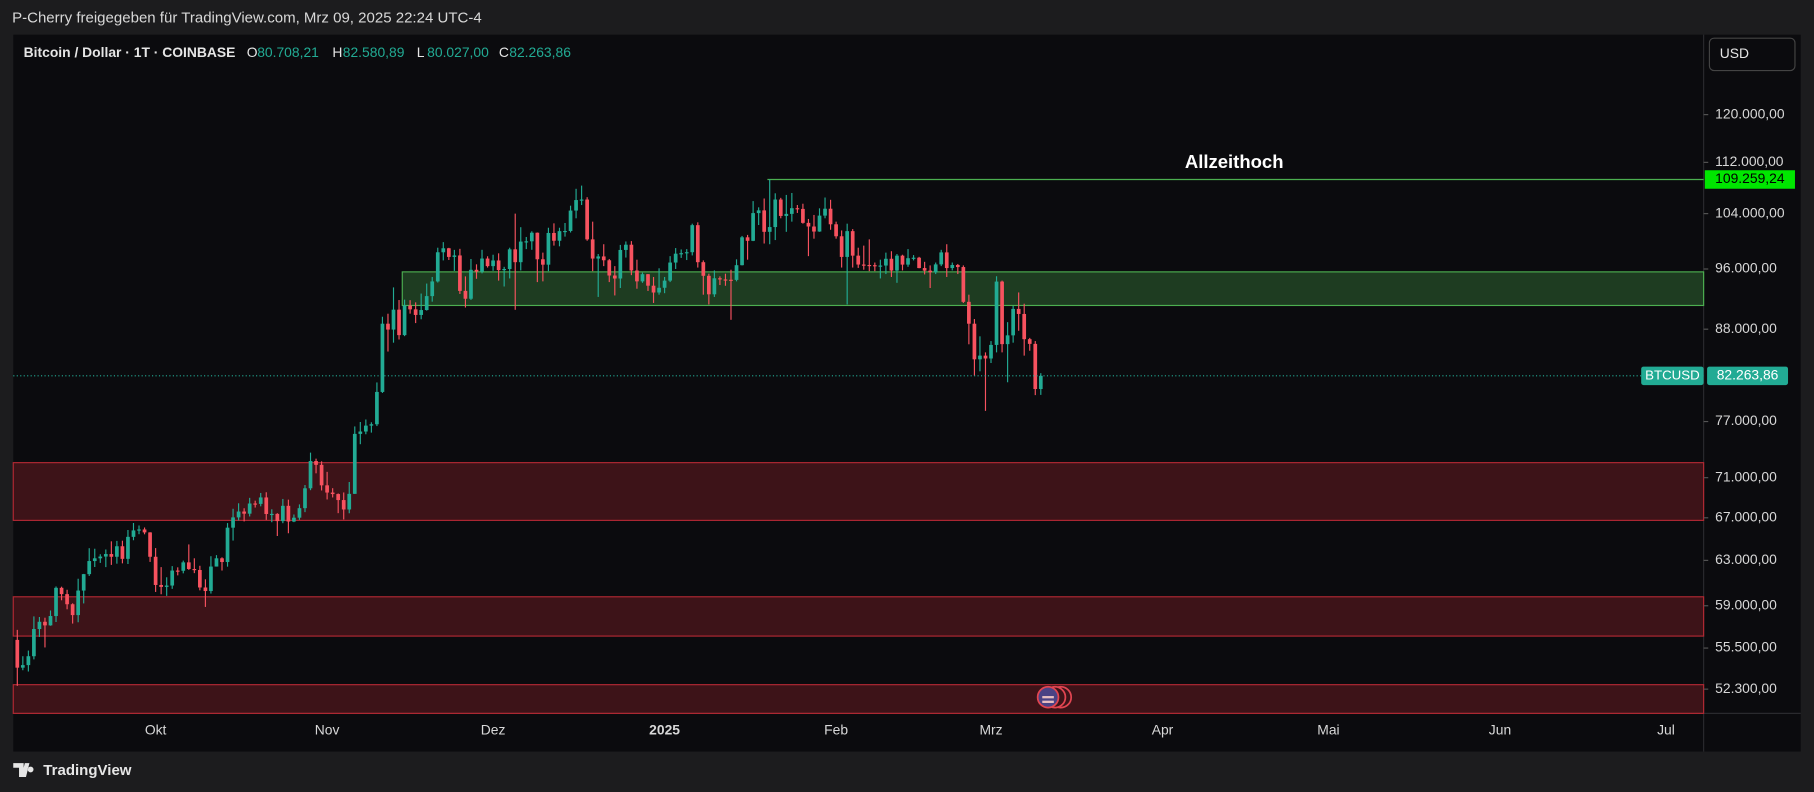  I want to click on events-icon, so click(1054, 697).